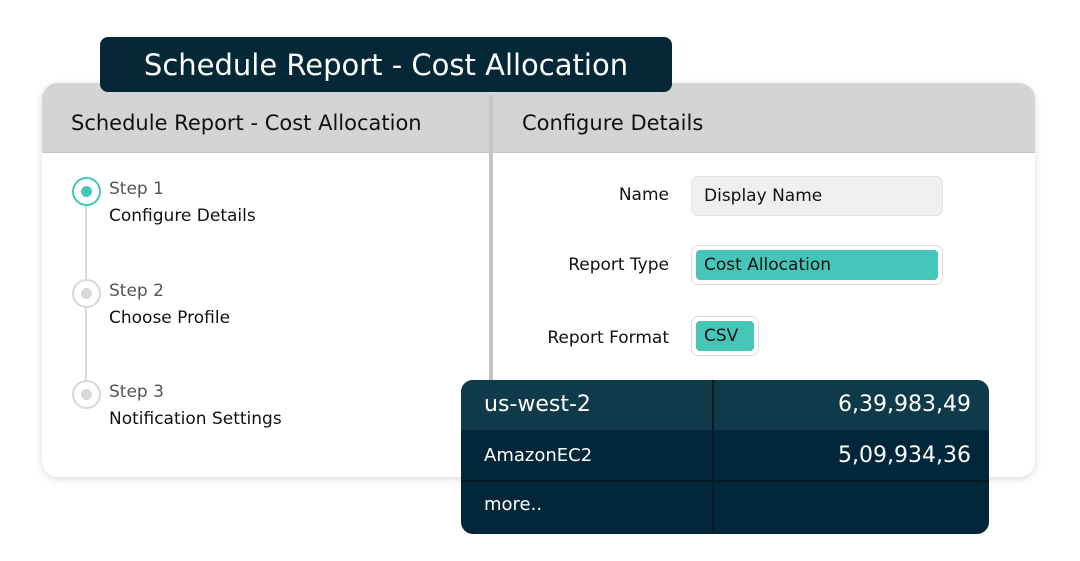  What do you see at coordinates (136, 291) in the screenshot?
I see `step-label: Step 2` at bounding box center [136, 291].